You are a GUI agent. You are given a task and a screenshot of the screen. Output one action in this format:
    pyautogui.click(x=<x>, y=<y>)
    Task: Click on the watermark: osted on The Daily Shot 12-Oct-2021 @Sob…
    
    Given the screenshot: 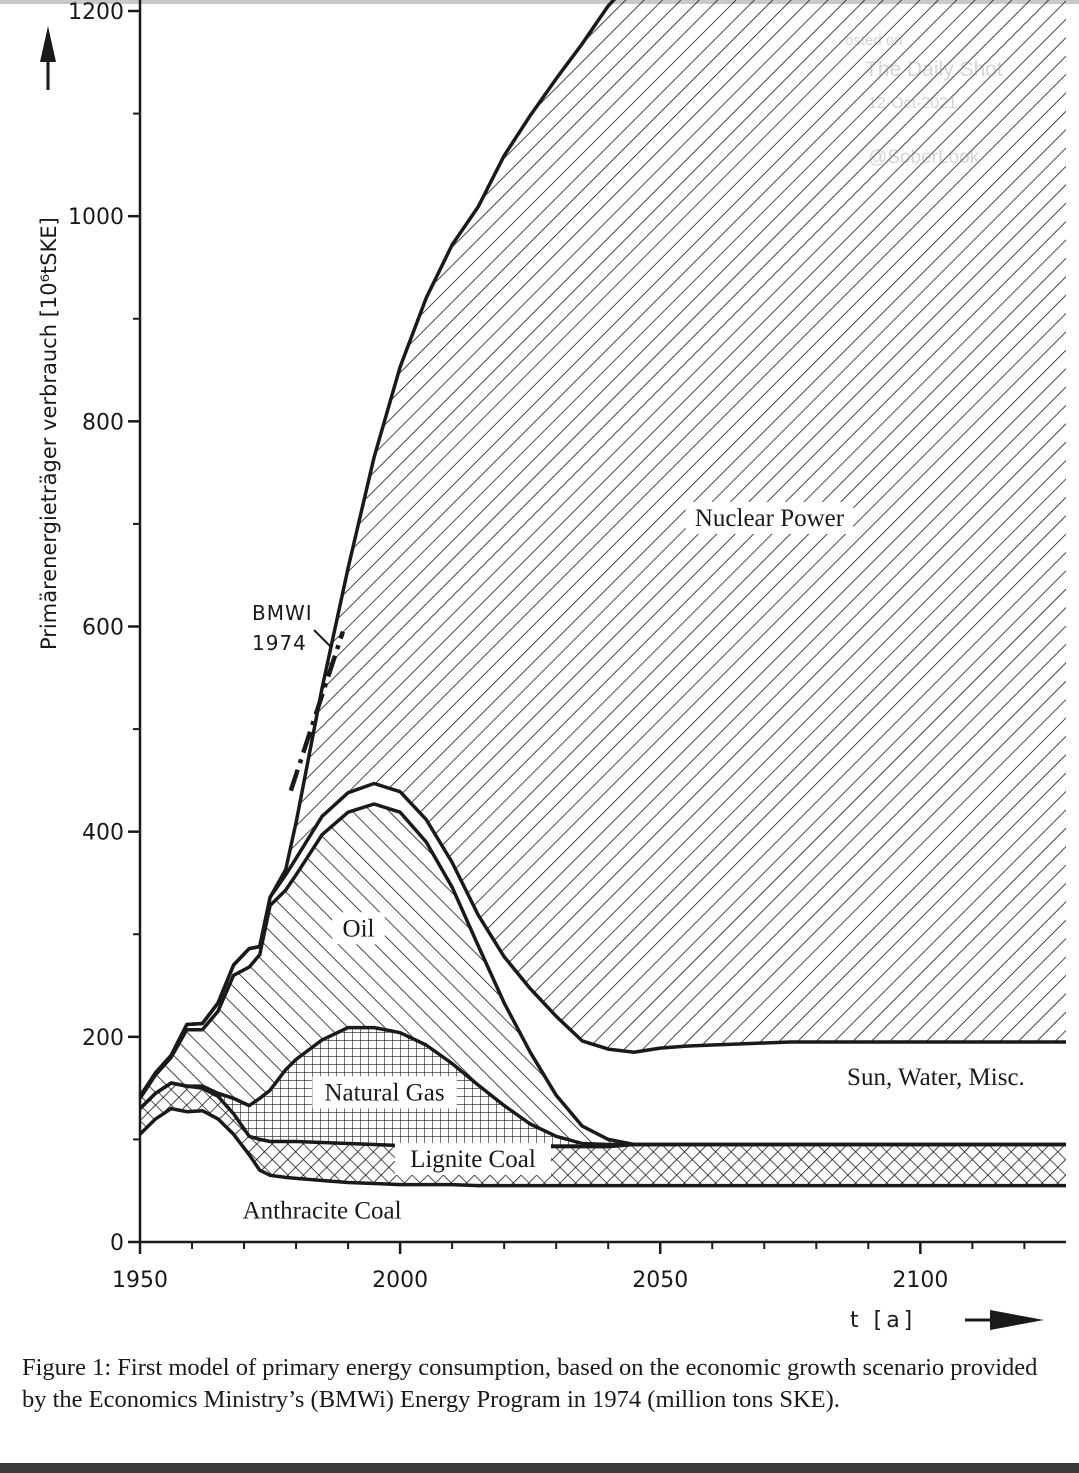 What is the action you would take?
    pyautogui.click(x=924, y=100)
    